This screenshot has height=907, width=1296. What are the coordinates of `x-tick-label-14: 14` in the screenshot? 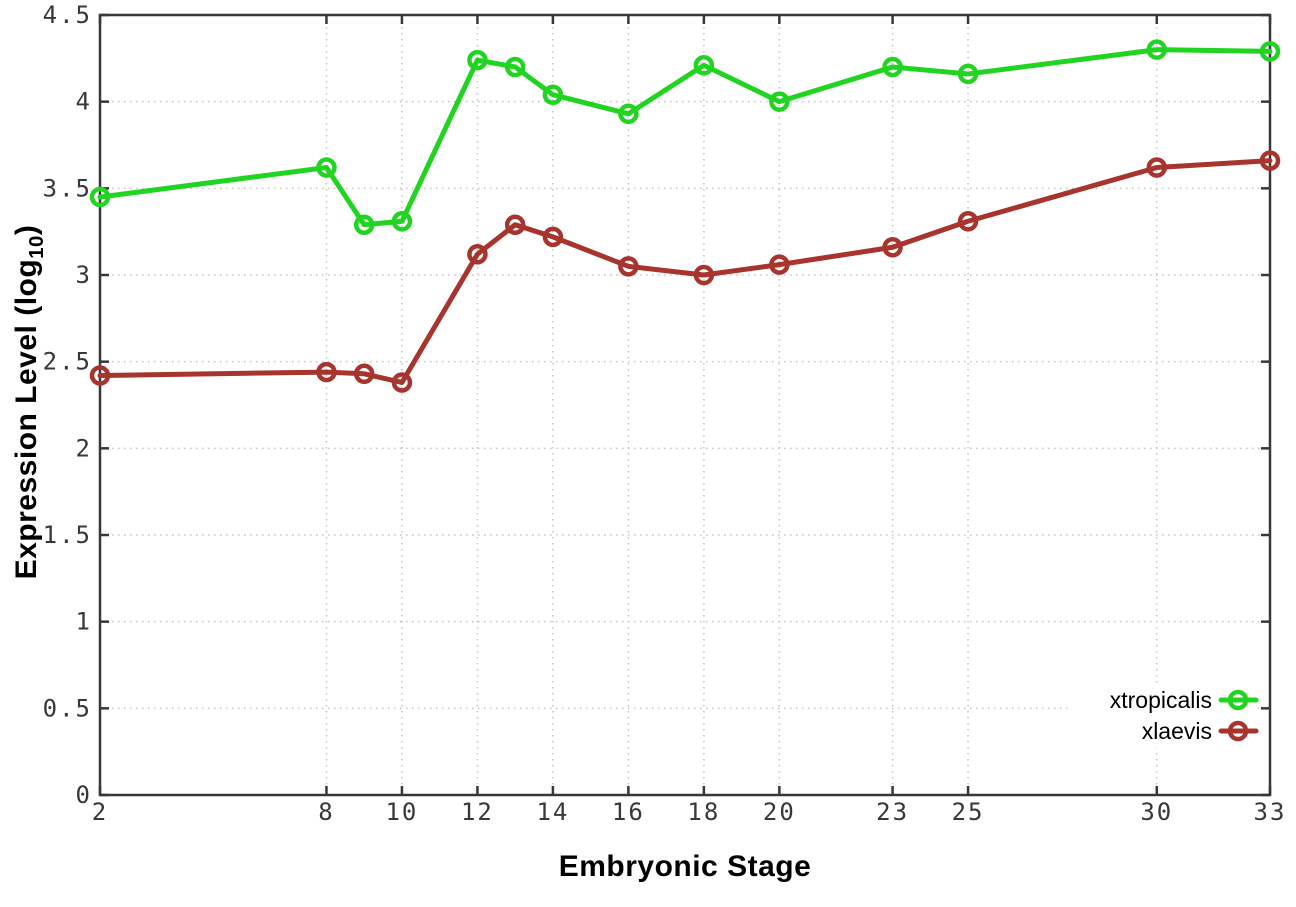 It's located at (552, 812).